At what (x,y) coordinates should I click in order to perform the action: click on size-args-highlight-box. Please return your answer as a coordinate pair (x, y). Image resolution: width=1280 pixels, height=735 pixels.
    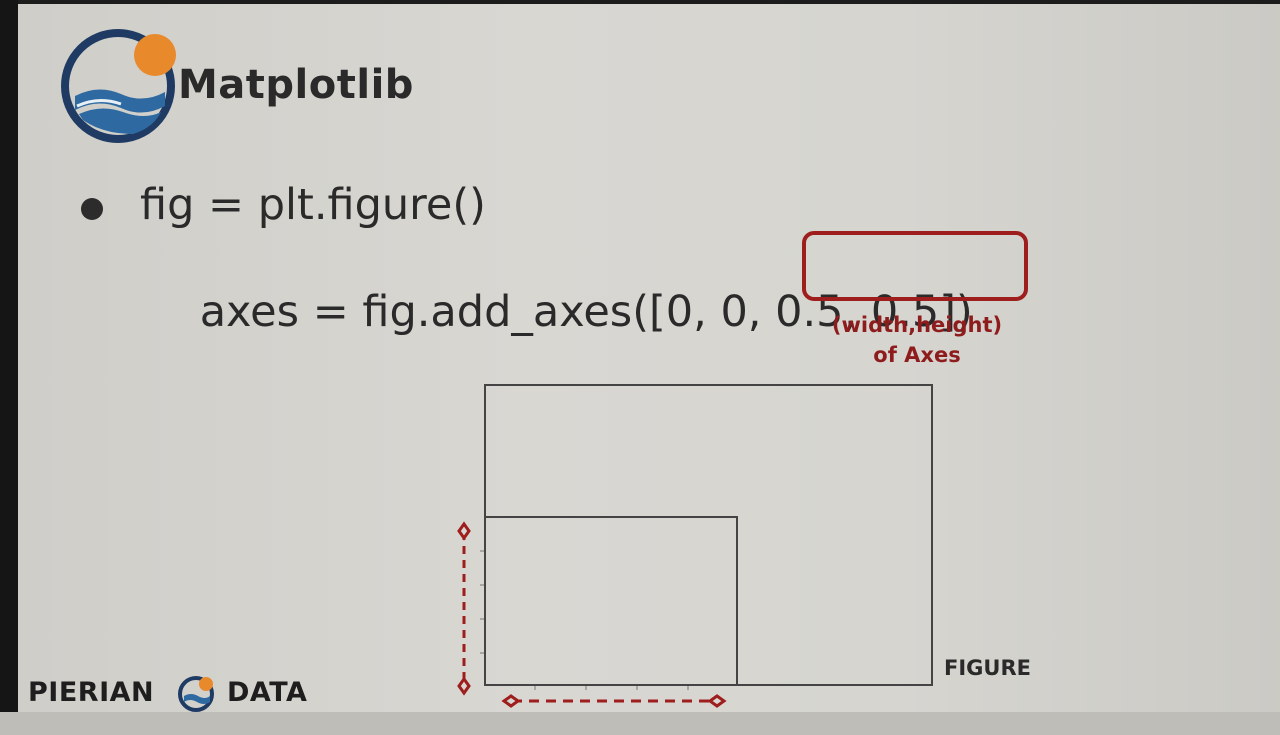
    Looking at the image, I should click on (915, 266).